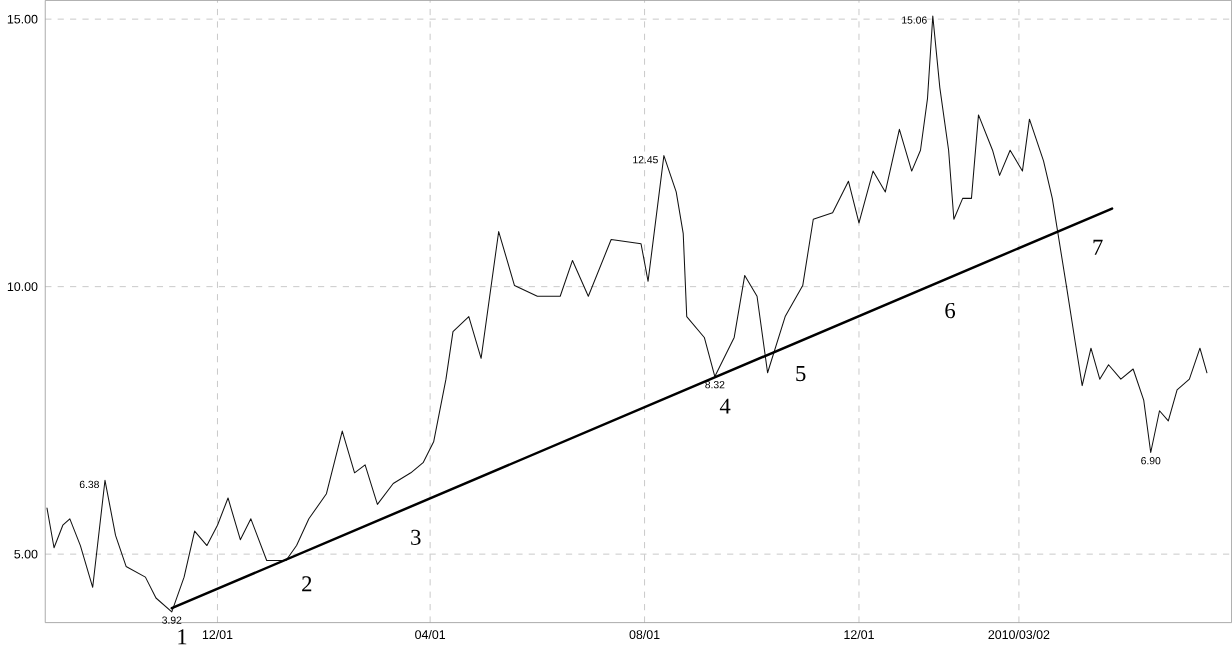 Image resolution: width=1232 pixels, height=646 pixels. I want to click on annotation: 5, so click(801, 373).